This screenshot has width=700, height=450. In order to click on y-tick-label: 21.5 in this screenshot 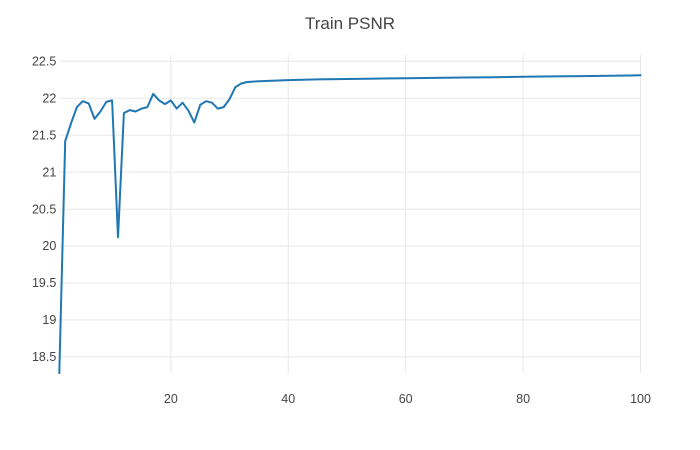, I will do `click(44, 135)`.